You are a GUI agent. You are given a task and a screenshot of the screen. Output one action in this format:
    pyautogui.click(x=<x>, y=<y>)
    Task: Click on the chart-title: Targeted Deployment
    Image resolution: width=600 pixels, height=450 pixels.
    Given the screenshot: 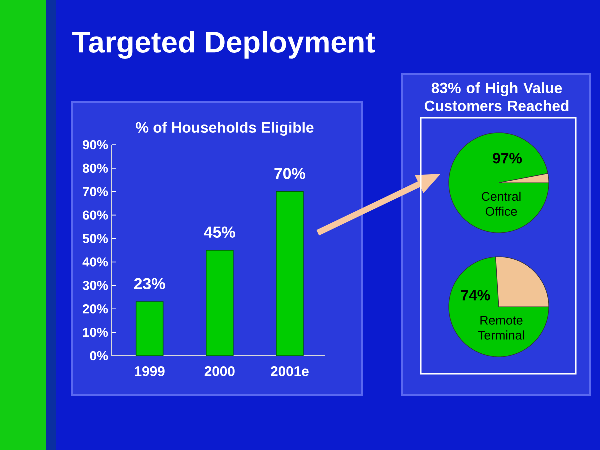 What is the action you would take?
    pyautogui.click(x=224, y=45)
    